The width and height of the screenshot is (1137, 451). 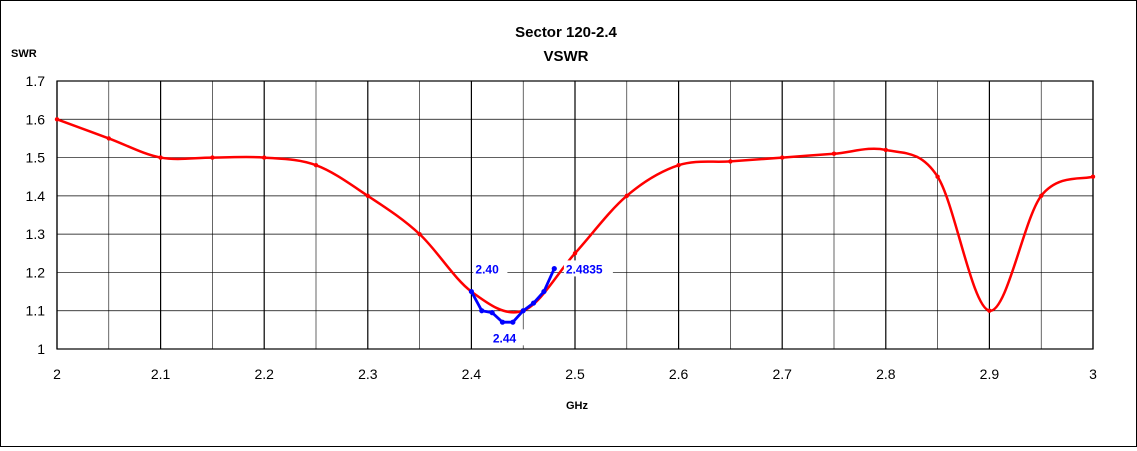 What do you see at coordinates (505, 338) in the screenshot?
I see `annotation-label: 2.44` at bounding box center [505, 338].